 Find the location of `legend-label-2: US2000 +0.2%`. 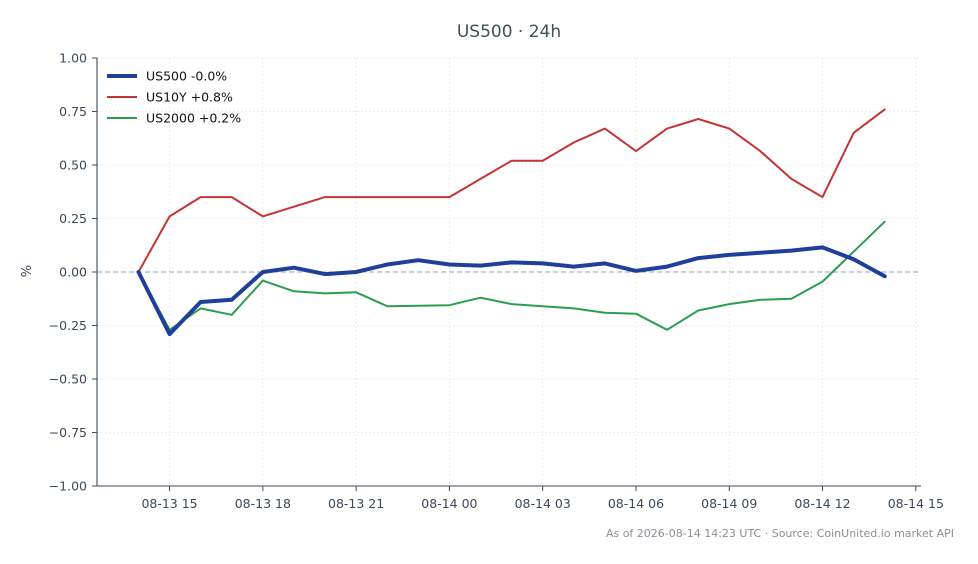

legend-label-2: US2000 +0.2% is located at coordinates (193, 118).